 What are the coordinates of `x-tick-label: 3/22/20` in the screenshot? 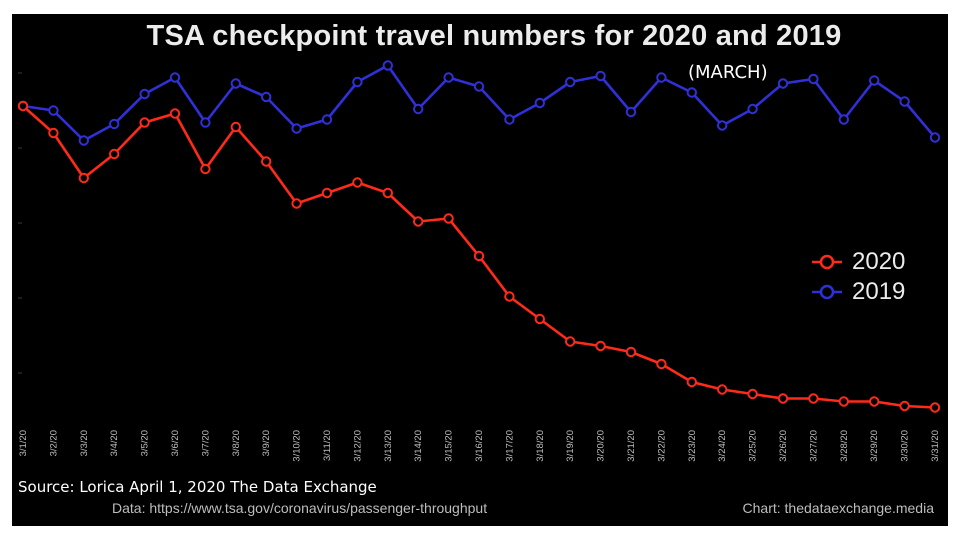 It's located at (661, 446).